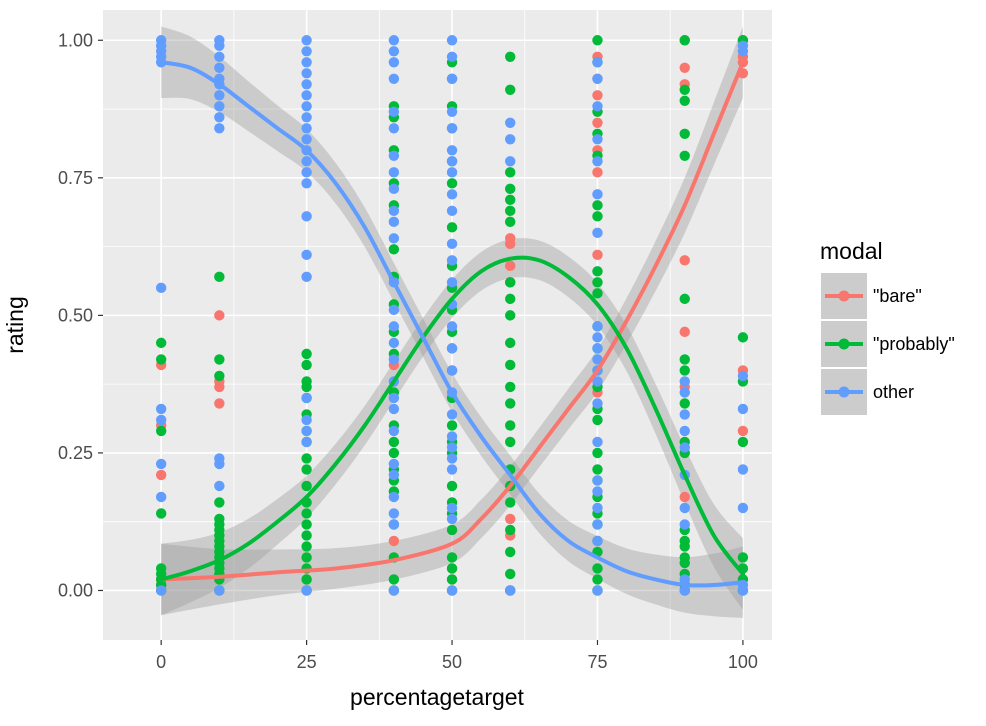 The height and width of the screenshot is (726, 986). What do you see at coordinates (75, 453) in the screenshot?
I see `y-tick-label: 0.25` at bounding box center [75, 453].